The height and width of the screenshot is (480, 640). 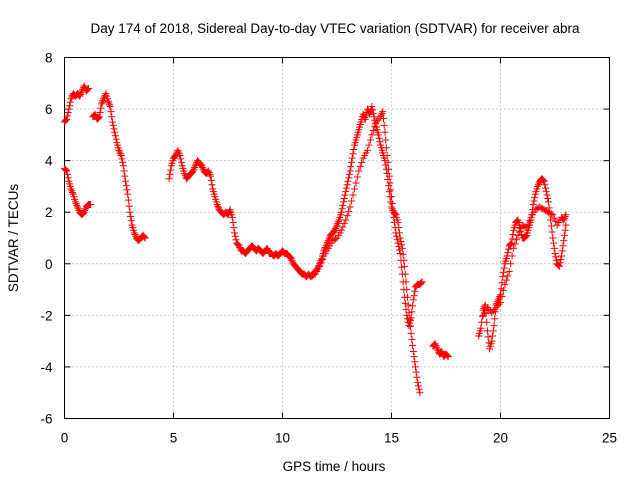 I want to click on x-tick-label: 20, so click(x=500, y=438).